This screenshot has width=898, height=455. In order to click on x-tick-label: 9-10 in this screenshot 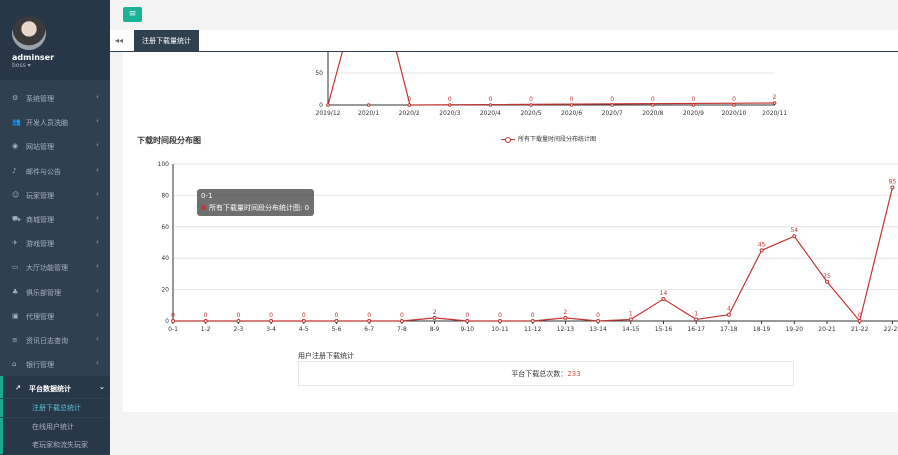, I will do `click(467, 329)`.